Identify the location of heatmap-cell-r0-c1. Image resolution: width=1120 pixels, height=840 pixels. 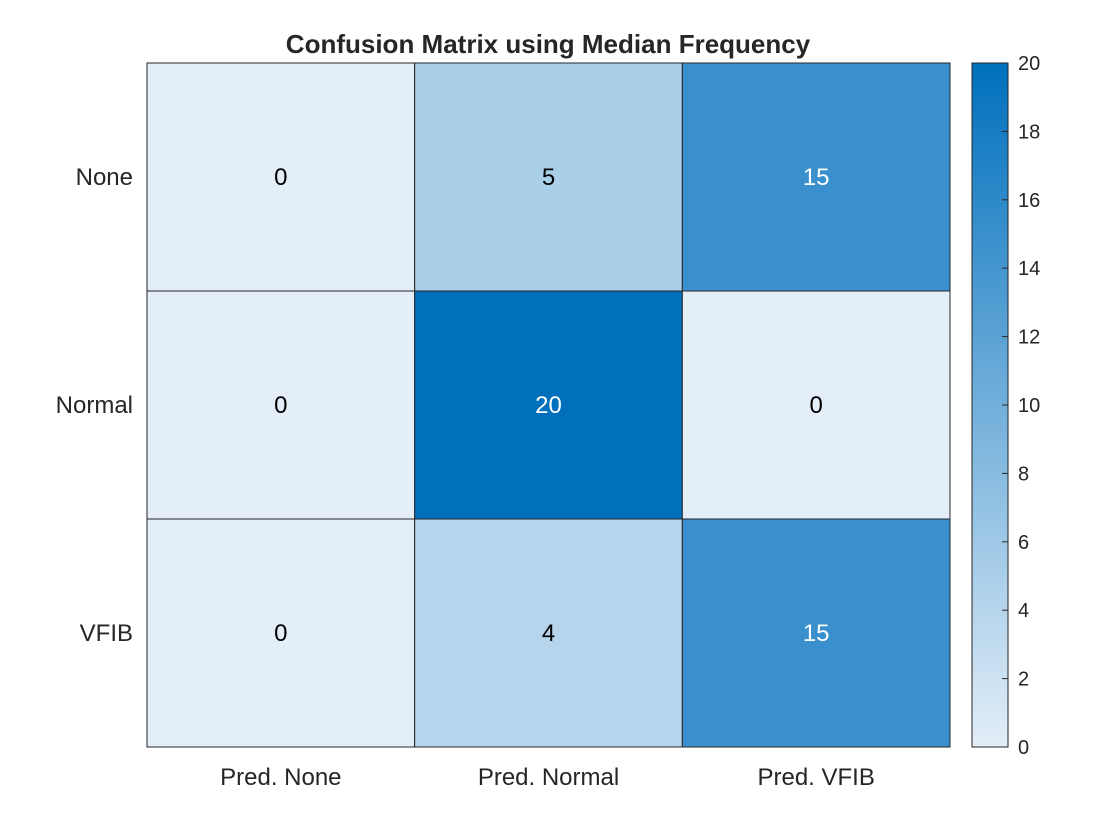
(548, 177).